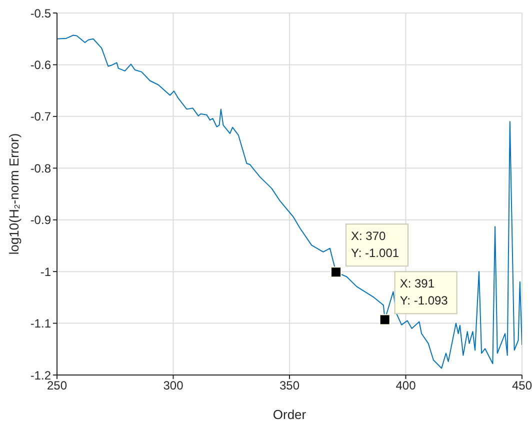 The width and height of the screenshot is (532, 421). What do you see at coordinates (289, 385) in the screenshot?
I see `x-tick-label: 350` at bounding box center [289, 385].